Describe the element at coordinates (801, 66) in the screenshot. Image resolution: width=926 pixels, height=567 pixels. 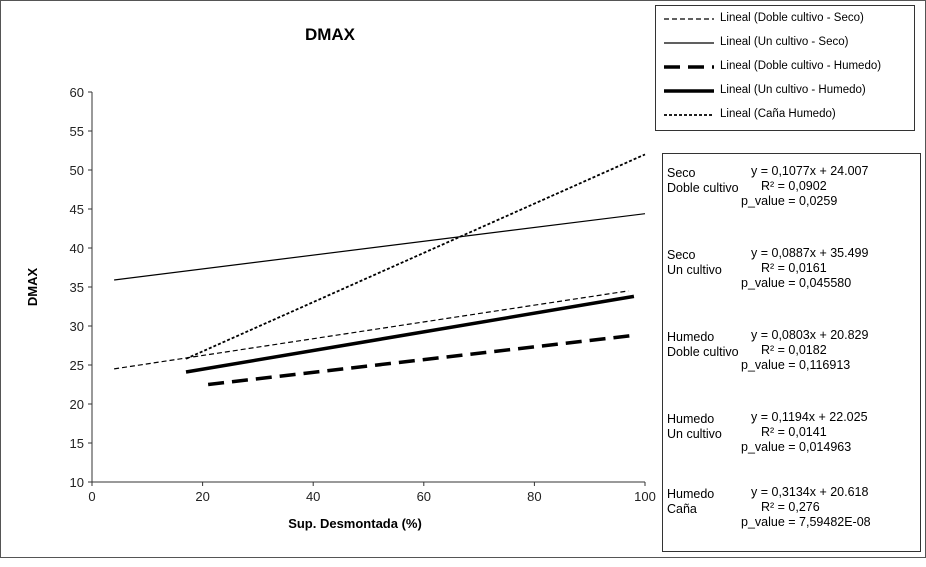
I see `legend-label: Lineal (Doble cultivo - Humedo)` at that location.